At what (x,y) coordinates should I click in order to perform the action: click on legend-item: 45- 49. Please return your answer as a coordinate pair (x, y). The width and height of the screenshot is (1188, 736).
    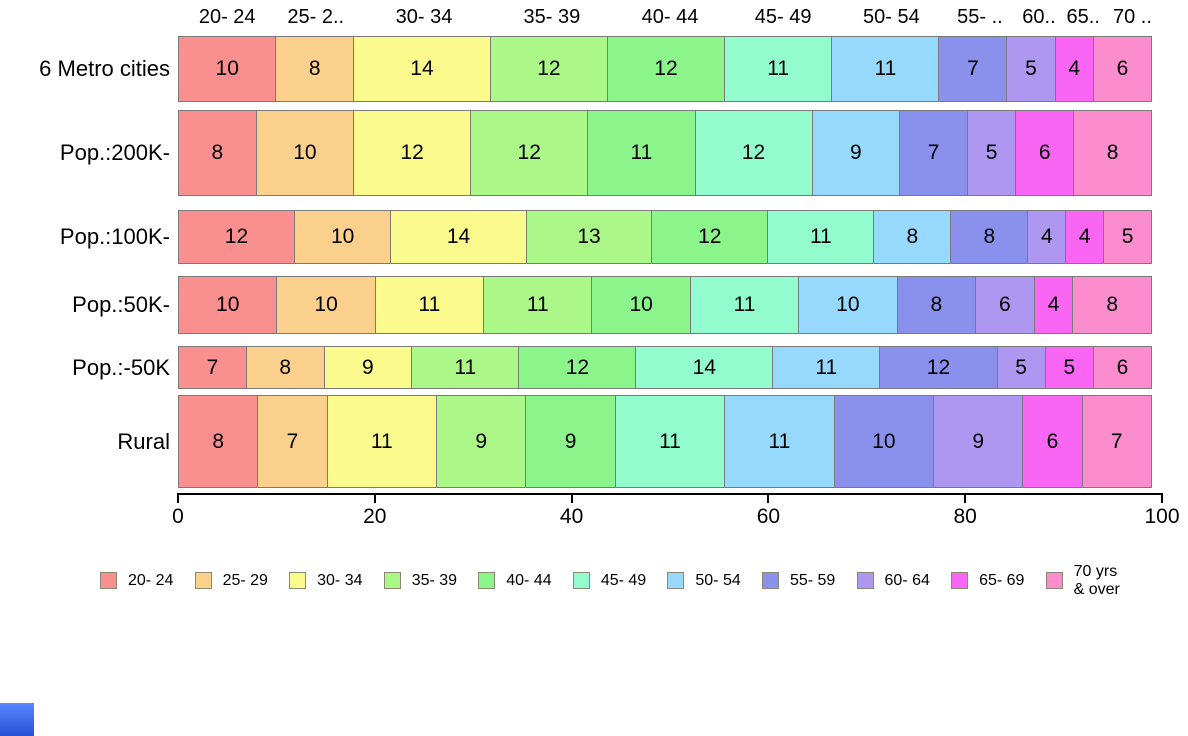
    Looking at the image, I should click on (609, 580).